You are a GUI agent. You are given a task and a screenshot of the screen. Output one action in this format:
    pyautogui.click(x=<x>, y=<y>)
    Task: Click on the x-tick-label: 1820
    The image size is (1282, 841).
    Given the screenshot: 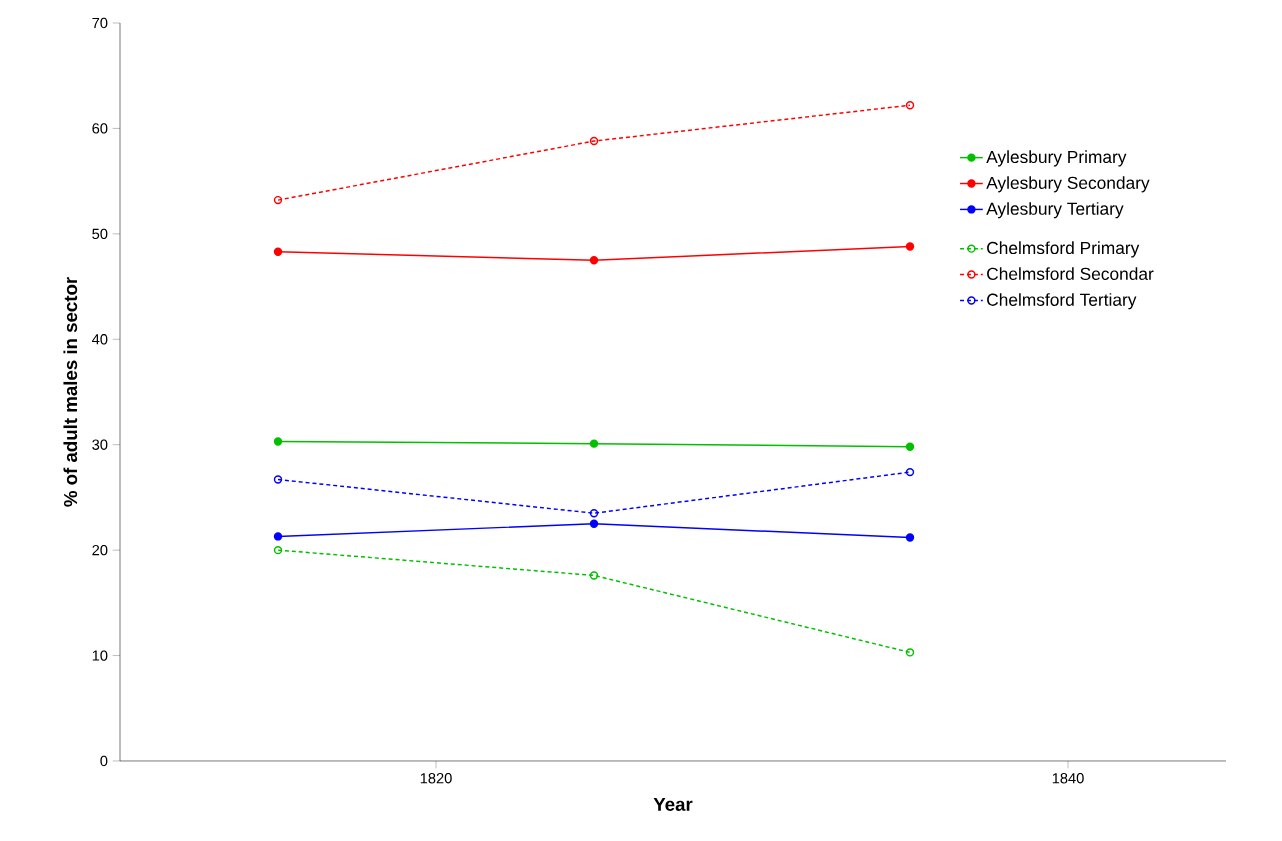 What is the action you would take?
    pyautogui.click(x=436, y=778)
    